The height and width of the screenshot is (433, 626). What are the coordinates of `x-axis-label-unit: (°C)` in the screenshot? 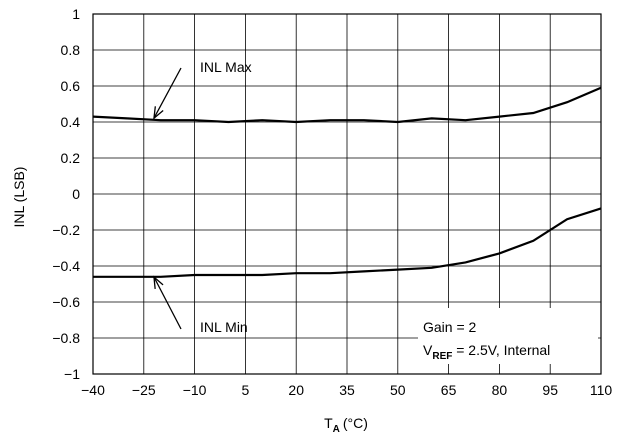 It's located at (355, 423).